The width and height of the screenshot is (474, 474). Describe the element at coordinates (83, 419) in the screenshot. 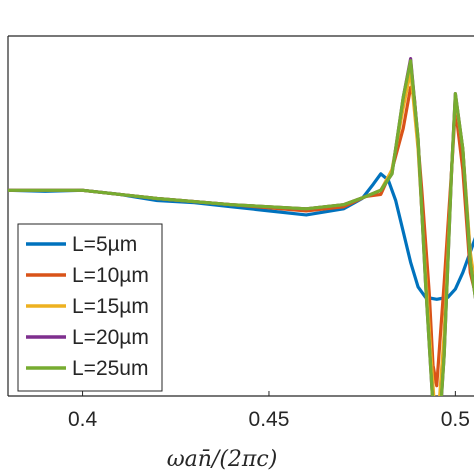

I see `x-tick-label: 0.4` at that location.